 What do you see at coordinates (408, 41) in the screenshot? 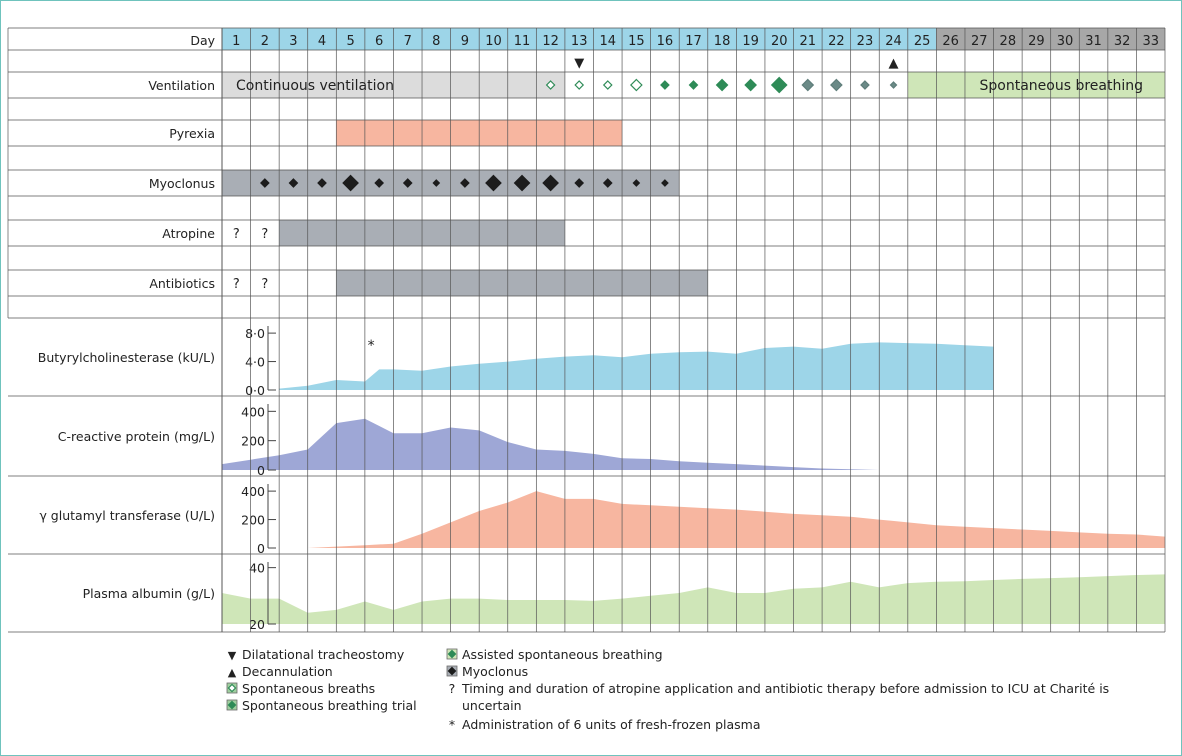
I see `day-number: 7` at bounding box center [408, 41].